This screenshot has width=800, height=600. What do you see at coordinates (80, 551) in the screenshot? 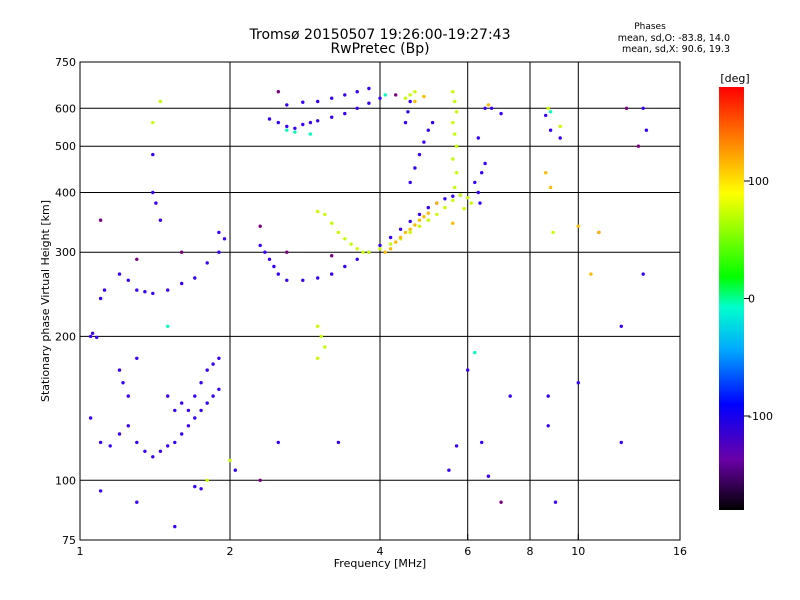
I see `x-tick-label: 1` at bounding box center [80, 551].